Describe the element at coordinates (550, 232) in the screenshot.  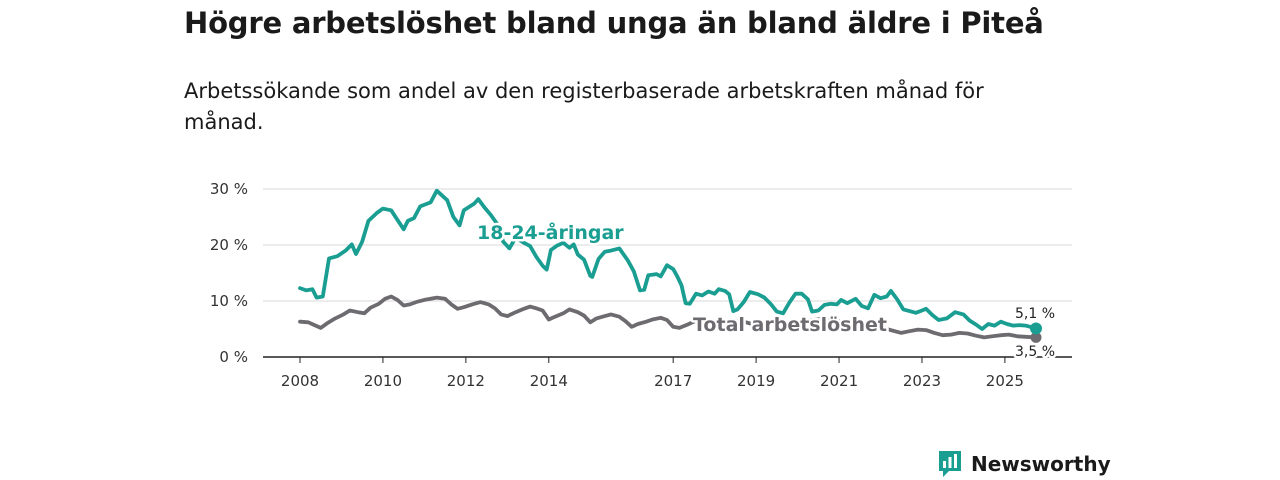
I see `series-label-18-24: 18-24-åringar` at that location.